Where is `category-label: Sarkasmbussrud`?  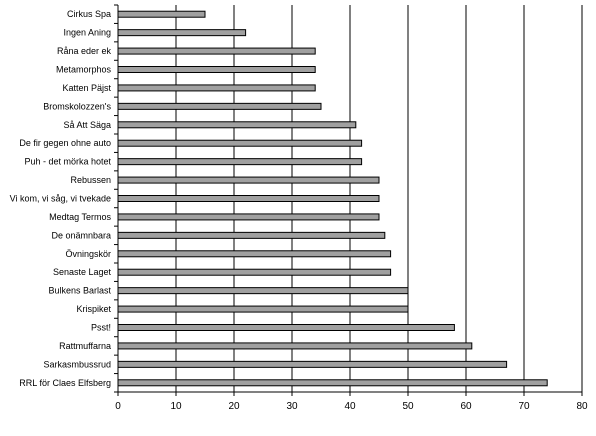 category-label: Sarkasmbussrud is located at coordinates (77, 364).